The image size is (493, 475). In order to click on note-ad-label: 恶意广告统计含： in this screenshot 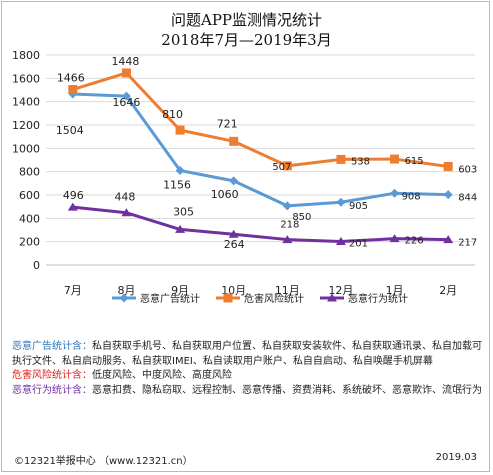, I will do `click(52, 346)`.